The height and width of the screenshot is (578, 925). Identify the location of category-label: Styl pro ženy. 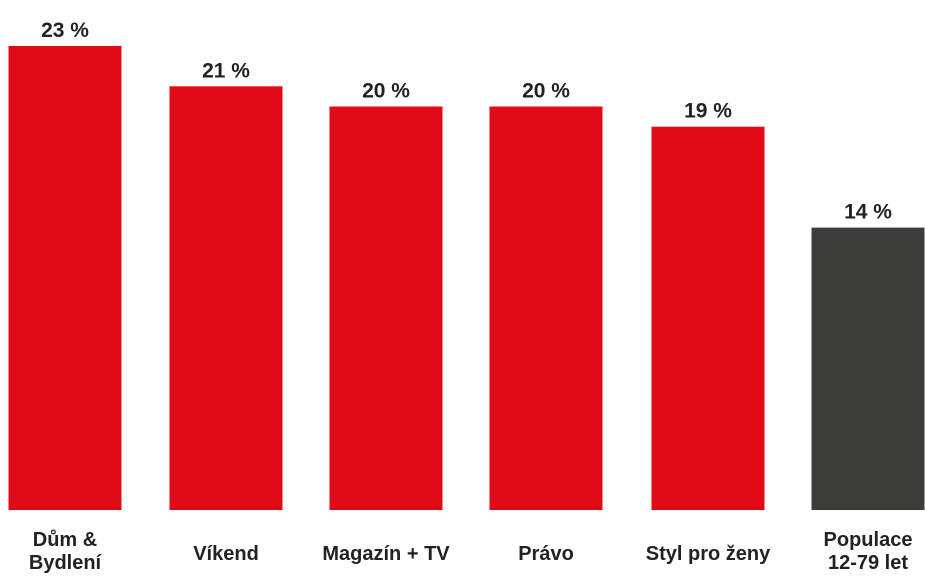
(708, 554).